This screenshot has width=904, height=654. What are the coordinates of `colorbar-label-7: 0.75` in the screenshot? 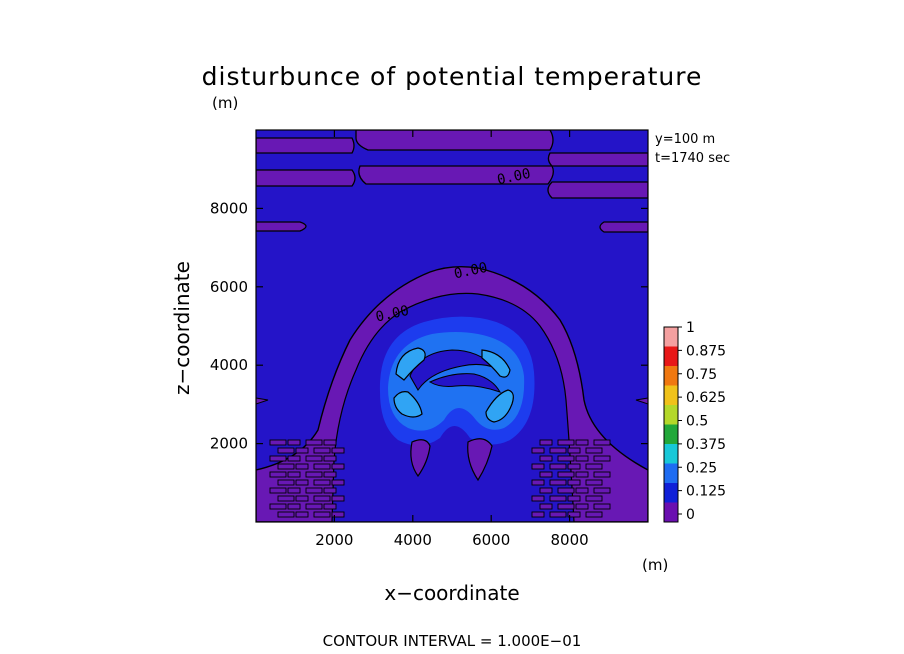 It's located at (701, 375).